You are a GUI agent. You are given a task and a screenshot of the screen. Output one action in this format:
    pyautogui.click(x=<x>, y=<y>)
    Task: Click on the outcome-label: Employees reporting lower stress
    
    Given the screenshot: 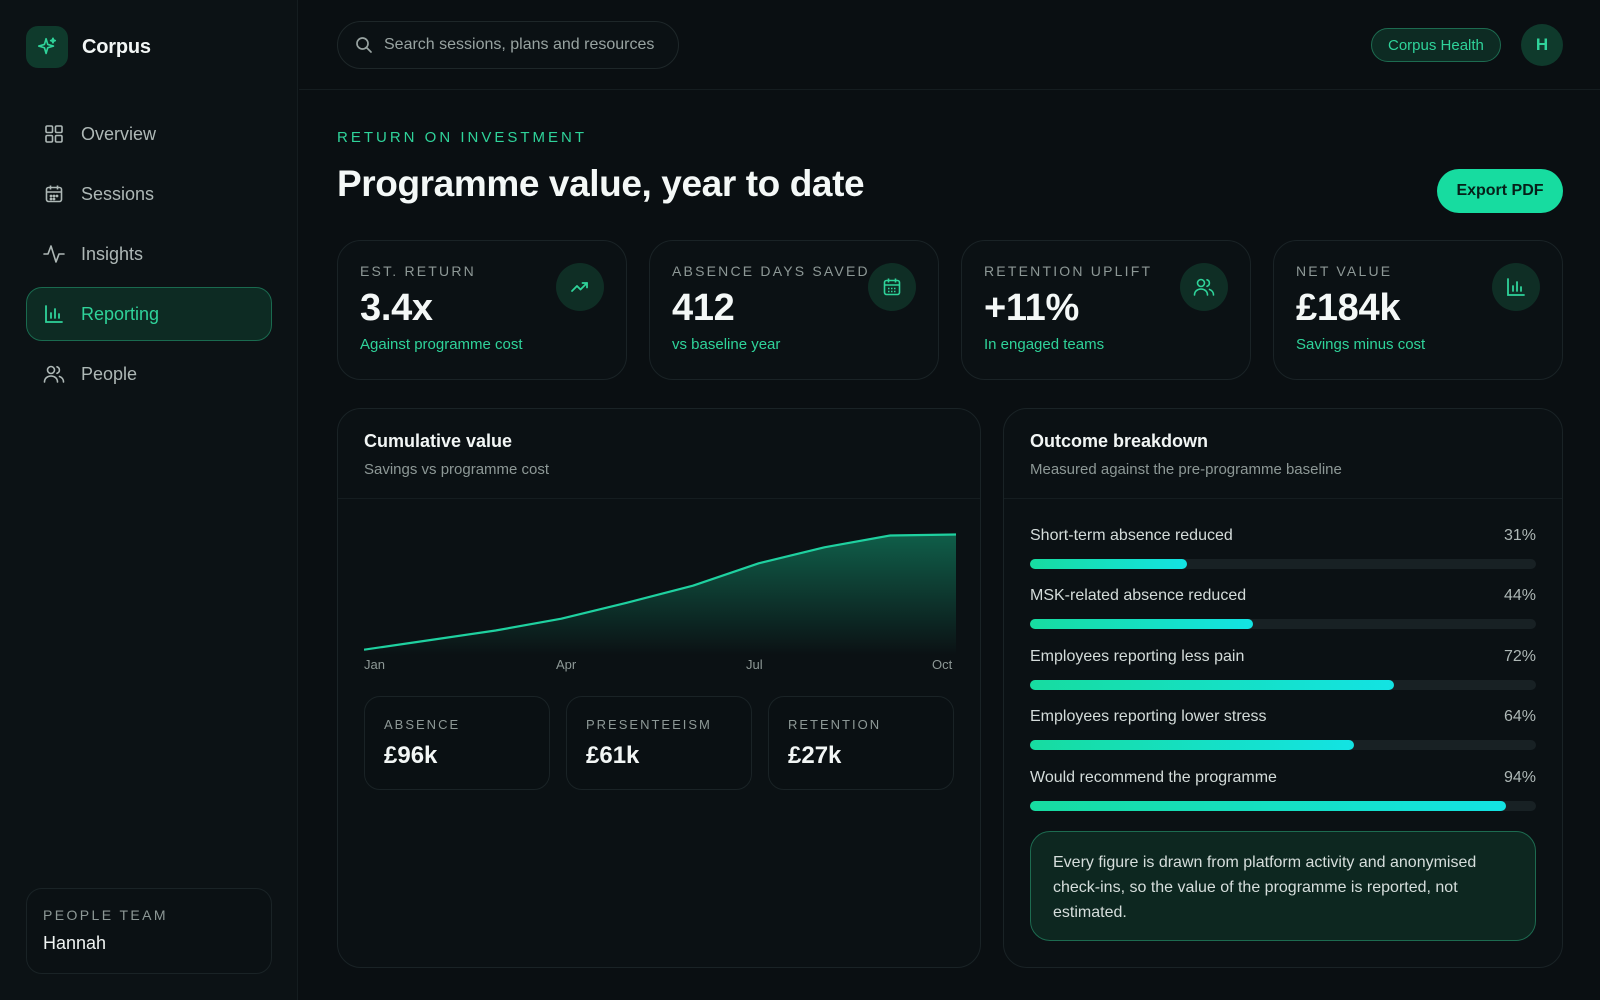 What is the action you would take?
    pyautogui.click(x=1148, y=716)
    